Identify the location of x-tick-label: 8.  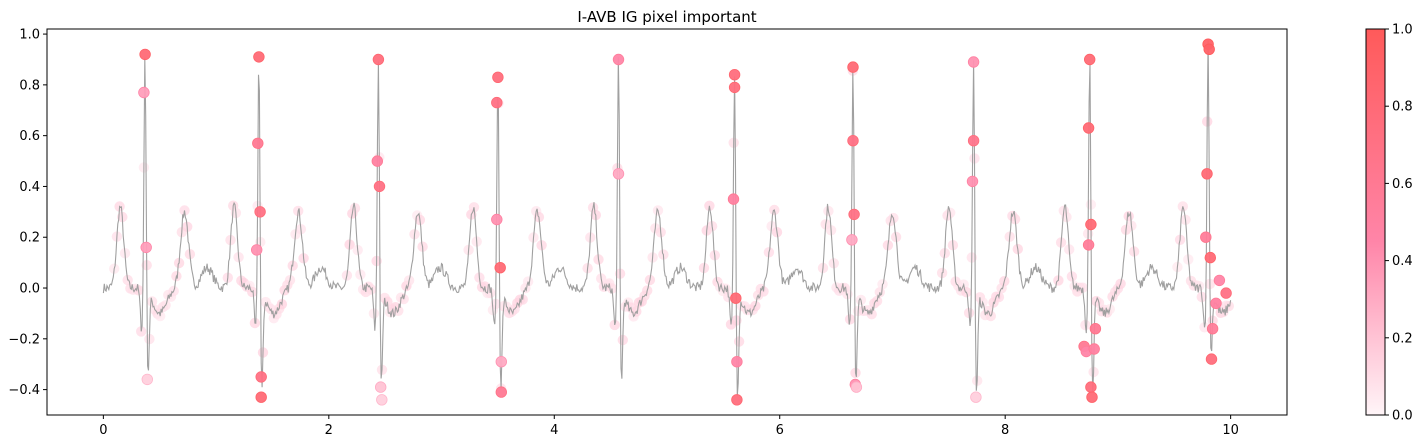
(1005, 430).